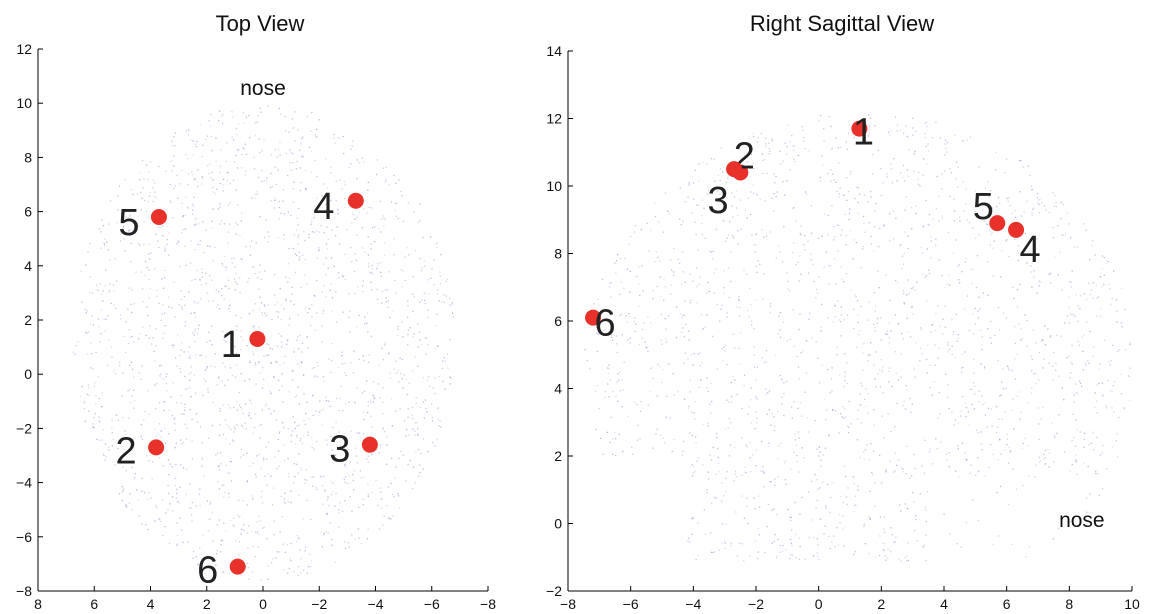 The image size is (1156, 614). What do you see at coordinates (24, 483) in the screenshot?
I see `y-tick-label: −4` at bounding box center [24, 483].